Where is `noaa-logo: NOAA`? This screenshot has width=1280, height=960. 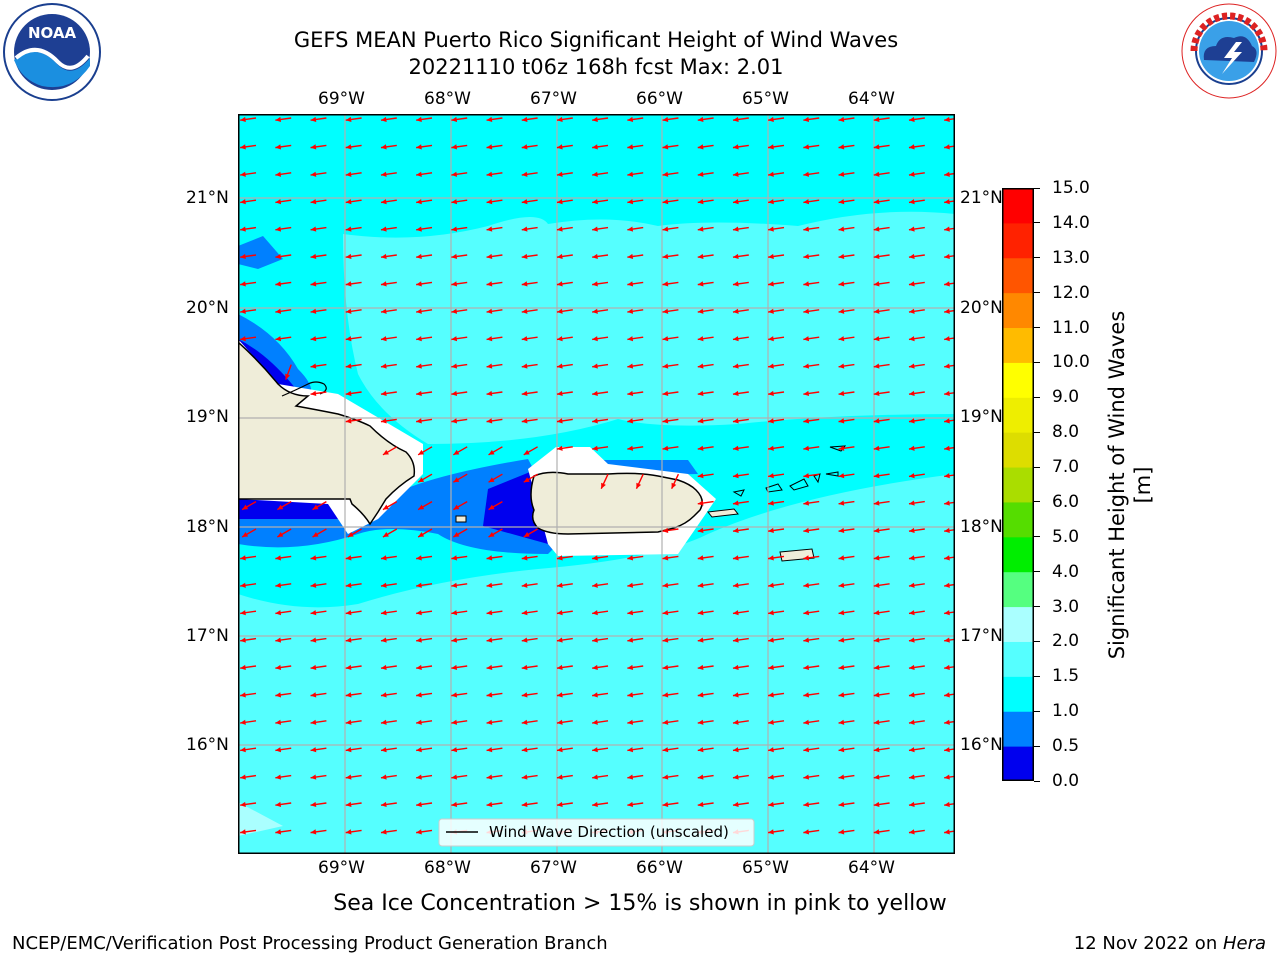
noaa-logo: NOAA is located at coordinates (52, 52).